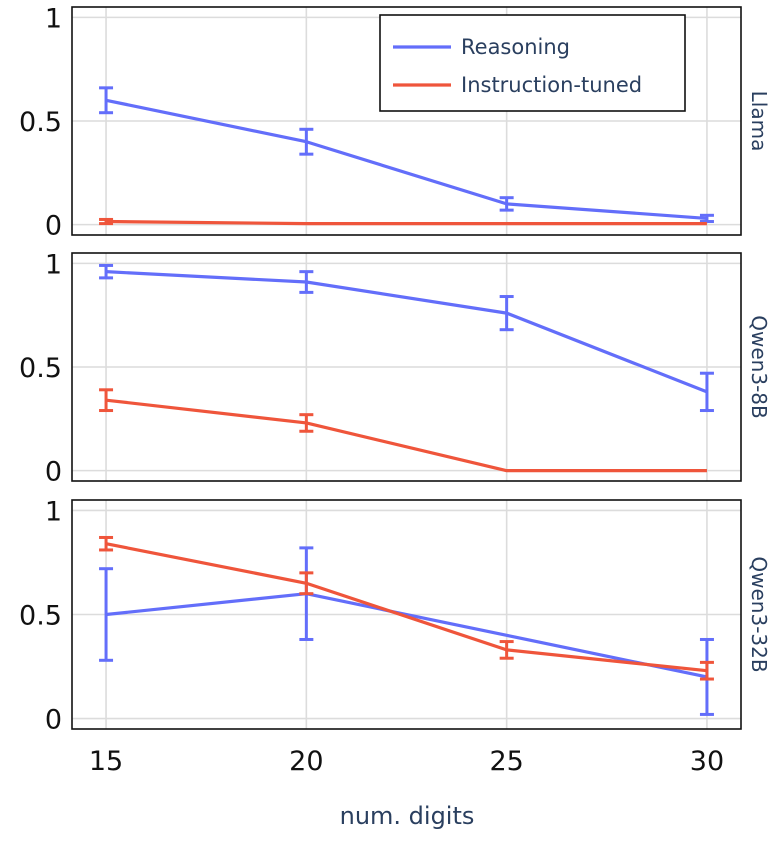 Image resolution: width=776 pixels, height=846 pixels. What do you see at coordinates (406, 761) in the screenshot?
I see `x-axis: 15 20 25 30` at bounding box center [406, 761].